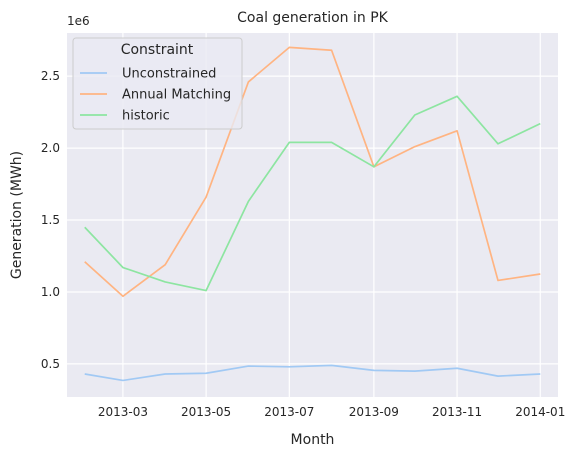  Describe the element at coordinates (540, 412) in the screenshot. I see `x-tick-label: 2014-01` at that location.